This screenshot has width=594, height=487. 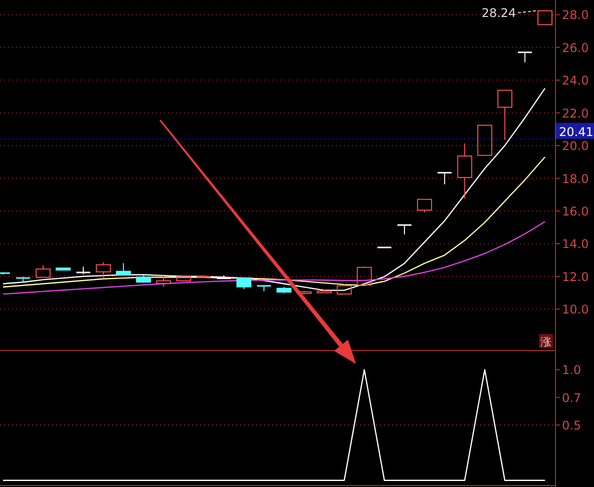 I want to click on y-tick-label: 20.0, so click(x=575, y=146).